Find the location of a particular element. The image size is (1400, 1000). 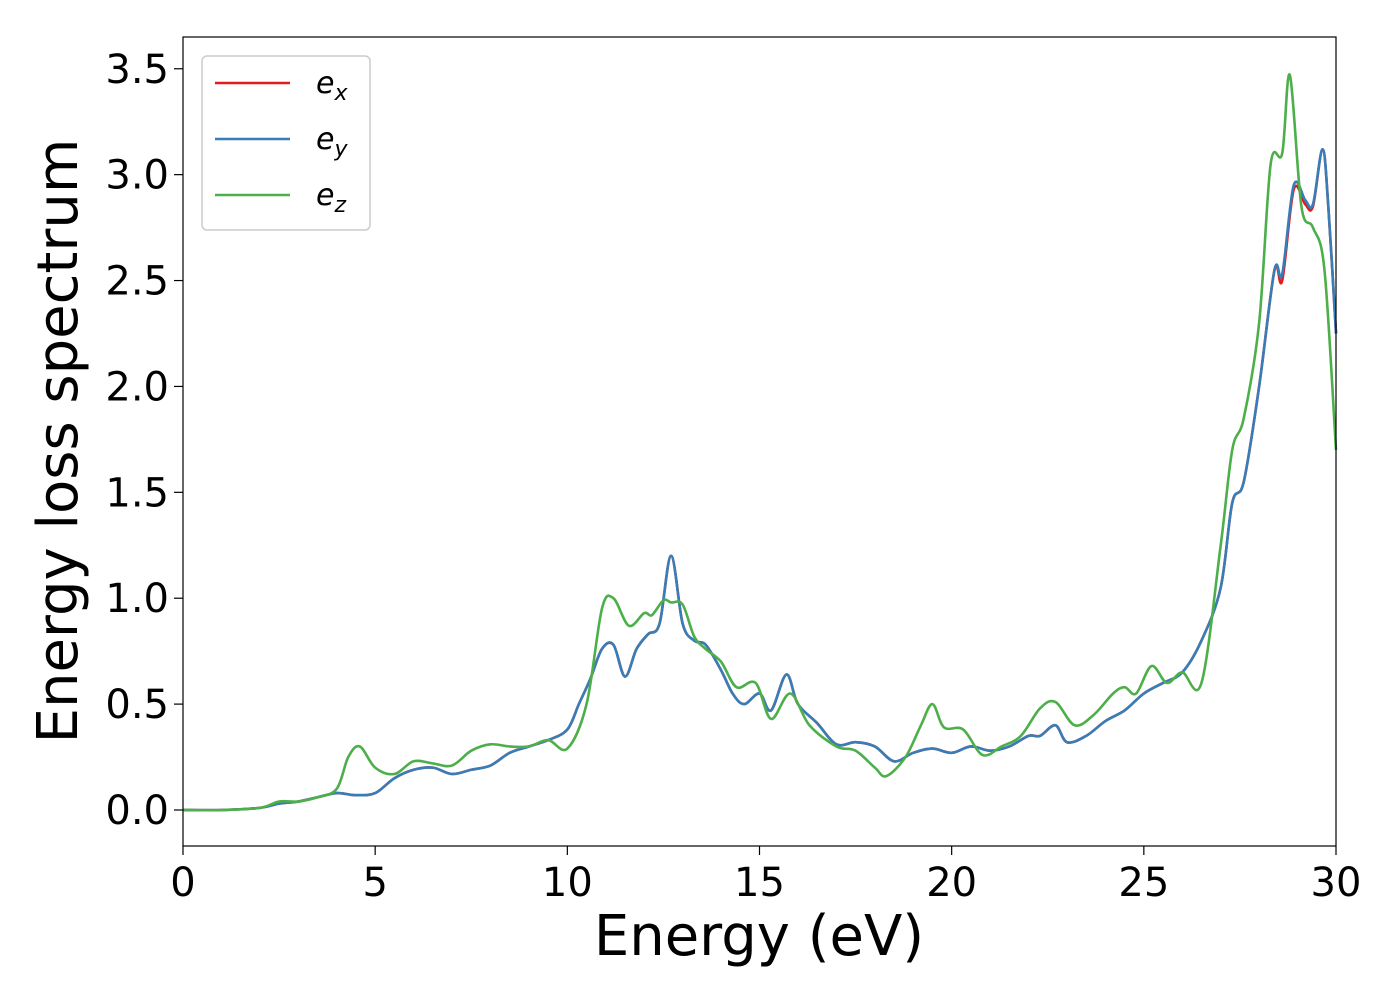

x-axis: 0 5 10 15 20 25 30 is located at coordinates (765, 876).